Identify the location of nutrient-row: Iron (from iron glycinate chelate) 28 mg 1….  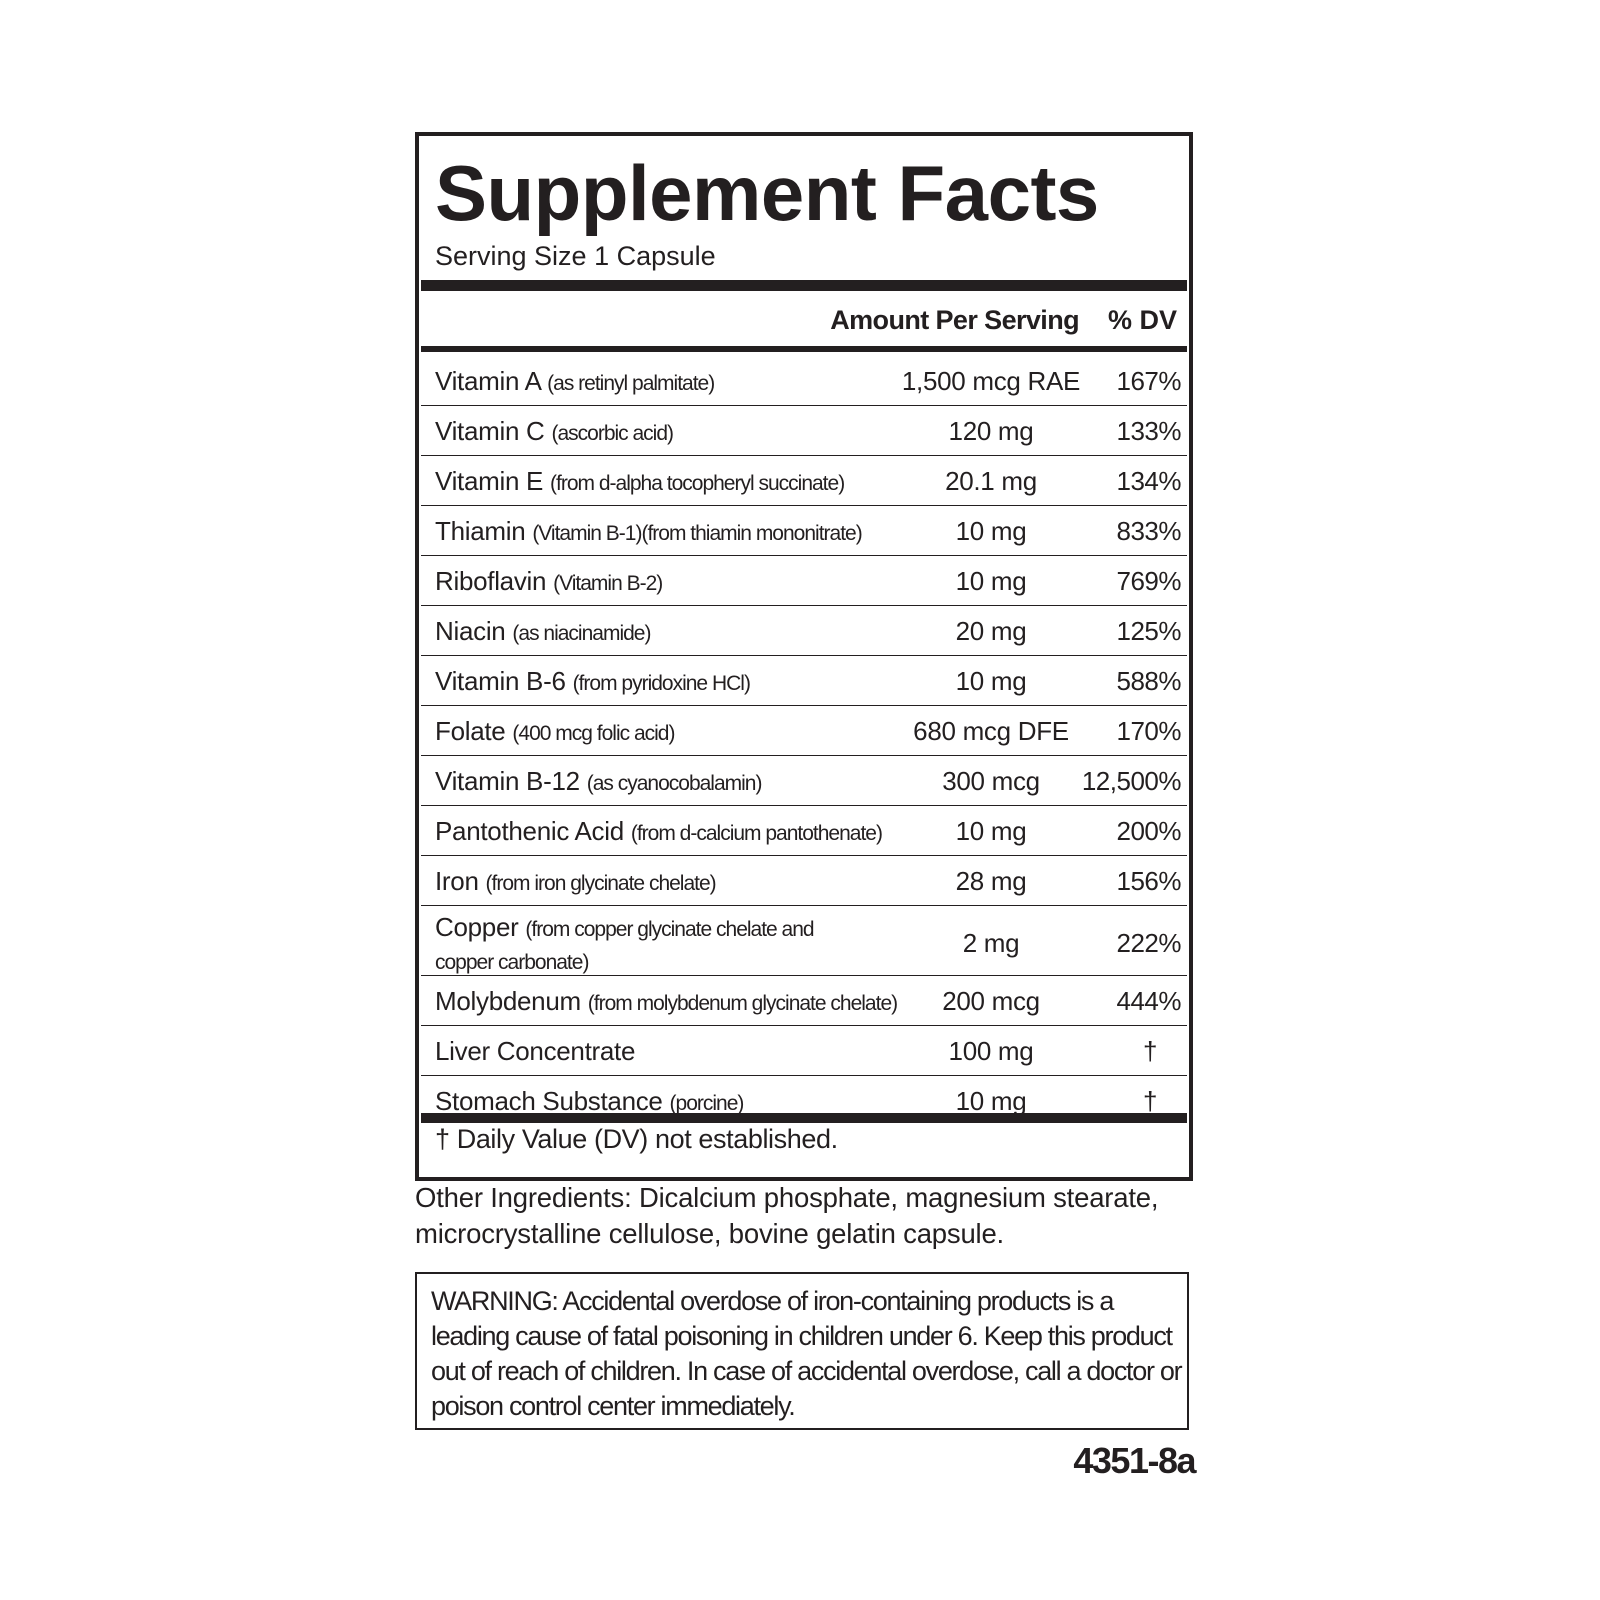
(804, 881).